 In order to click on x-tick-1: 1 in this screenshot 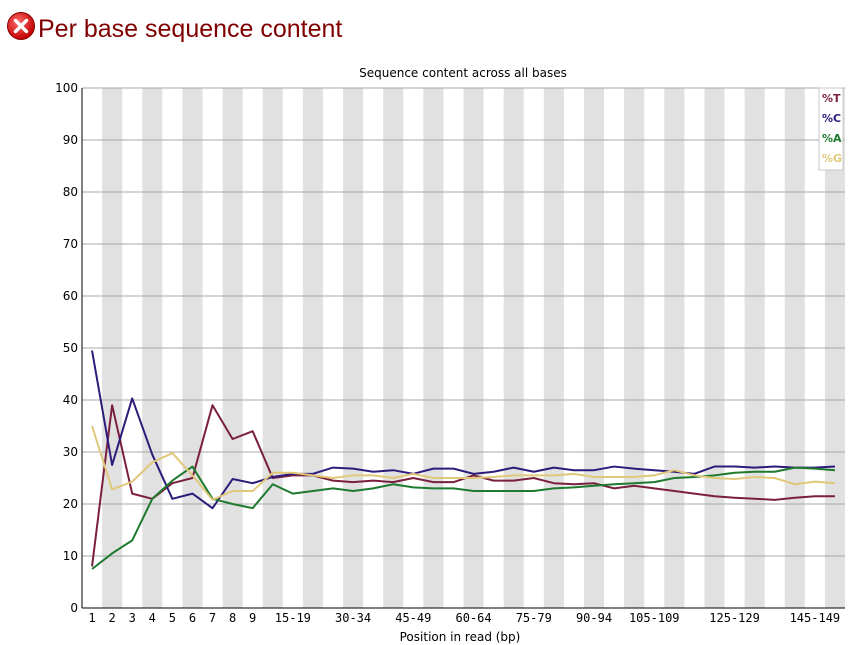, I will do `click(91, 618)`.